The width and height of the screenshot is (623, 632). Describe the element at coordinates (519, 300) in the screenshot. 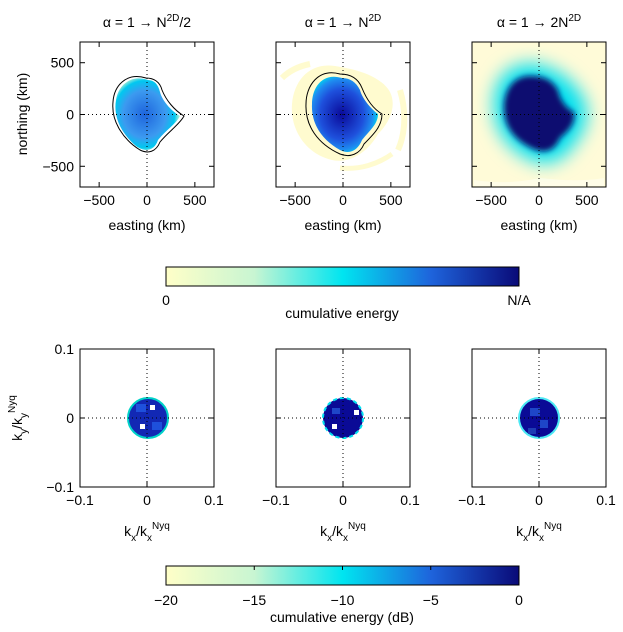

I see `colorbar-top-tick-max: N/A` at that location.